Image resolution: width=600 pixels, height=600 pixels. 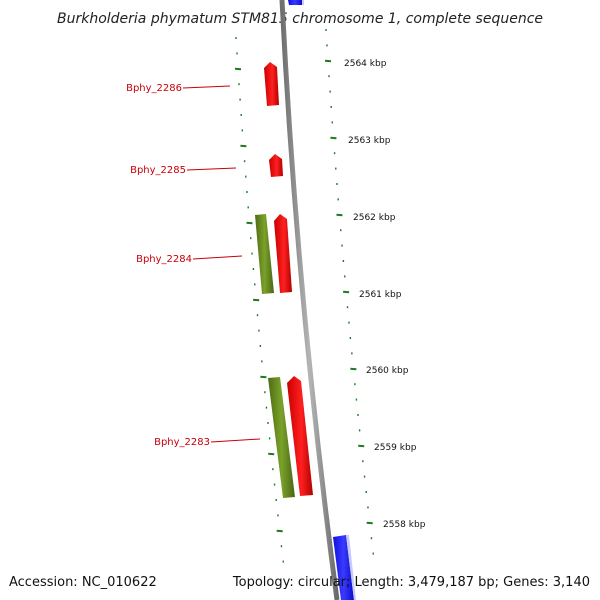 What do you see at coordinates (296, 2) in the screenshot?
I see `feature-blue-top` at bounding box center [296, 2].